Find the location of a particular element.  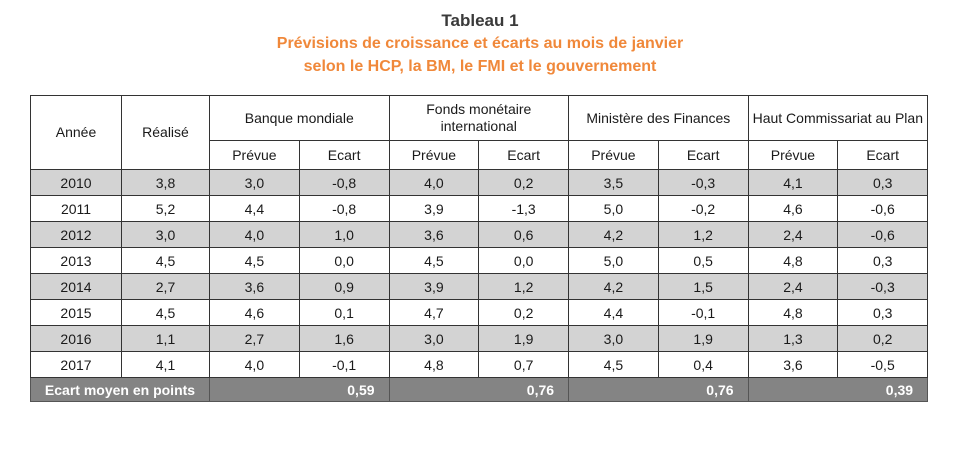

table-row: 2015 4,5 4,6 0,1 4,7 0,2 4,4 -0,1 4,8 0,3 is located at coordinates (479, 312).